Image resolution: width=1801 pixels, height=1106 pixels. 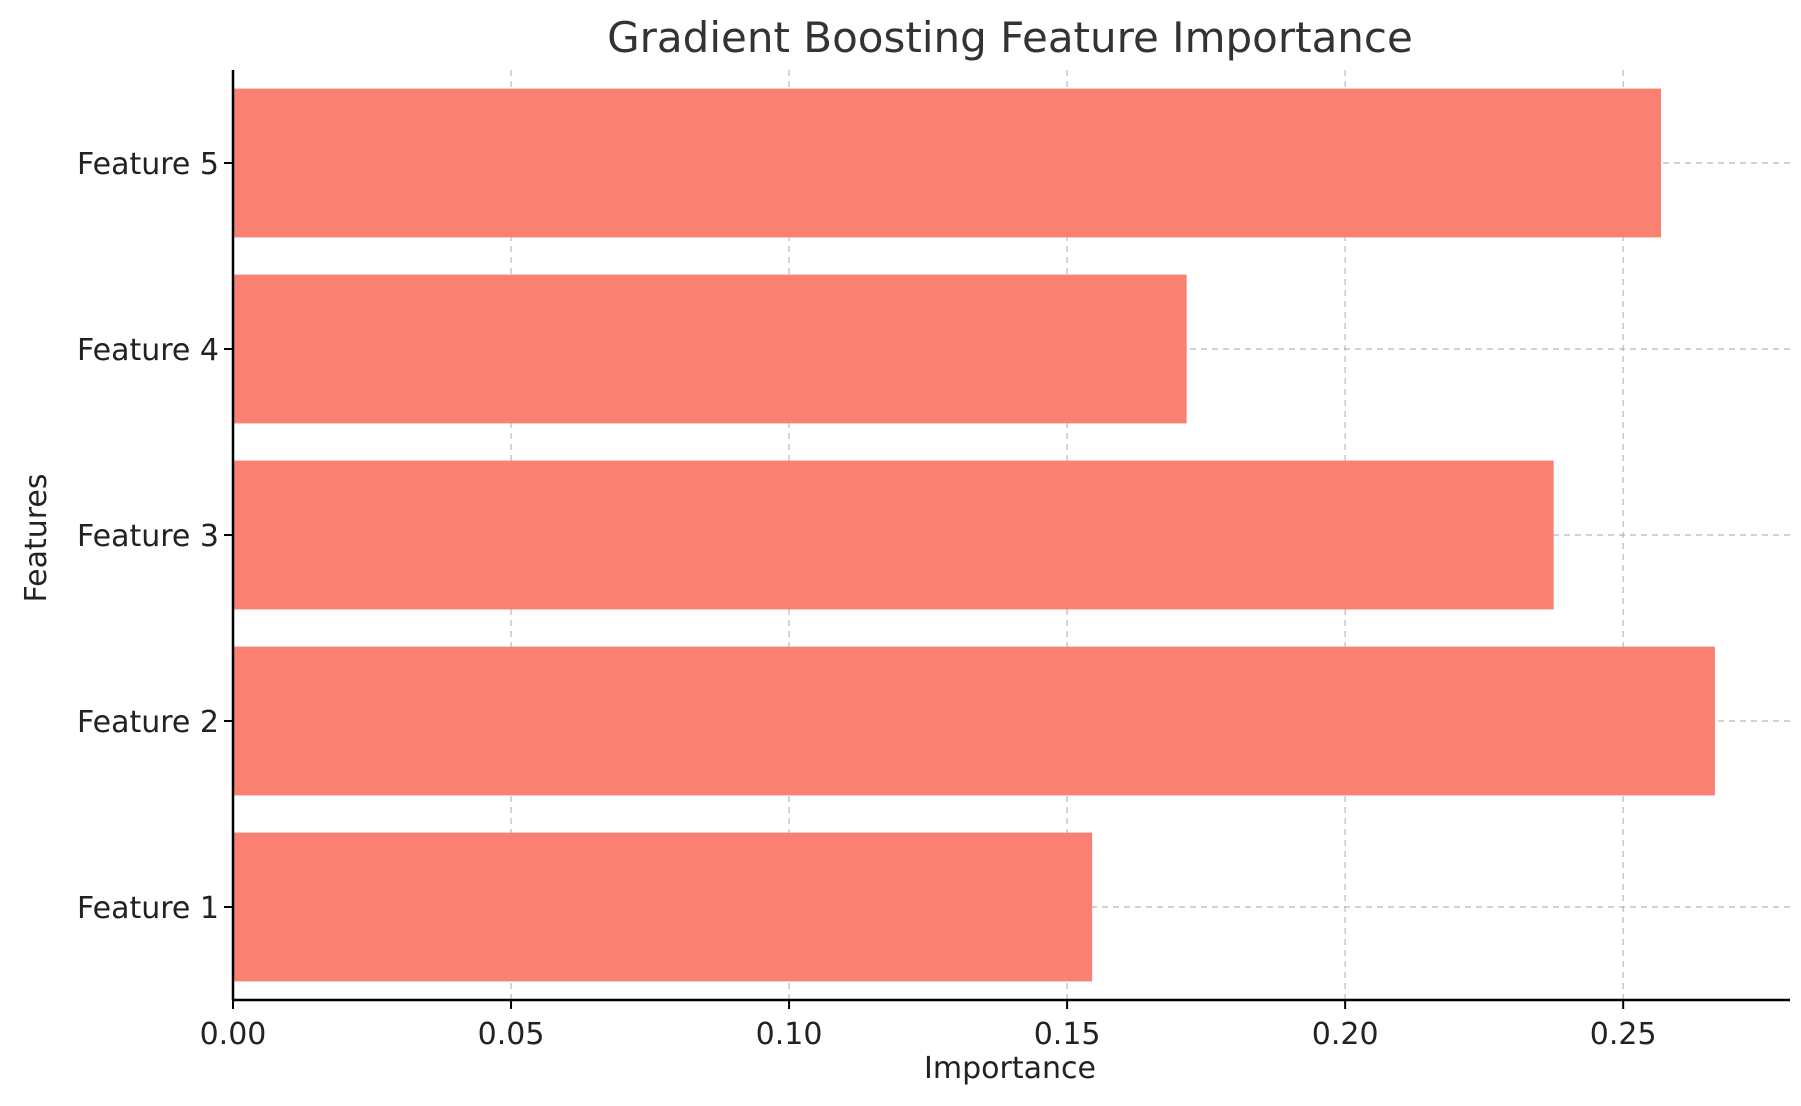 I want to click on y-tick-label: Feature 4, so click(x=148, y=350).